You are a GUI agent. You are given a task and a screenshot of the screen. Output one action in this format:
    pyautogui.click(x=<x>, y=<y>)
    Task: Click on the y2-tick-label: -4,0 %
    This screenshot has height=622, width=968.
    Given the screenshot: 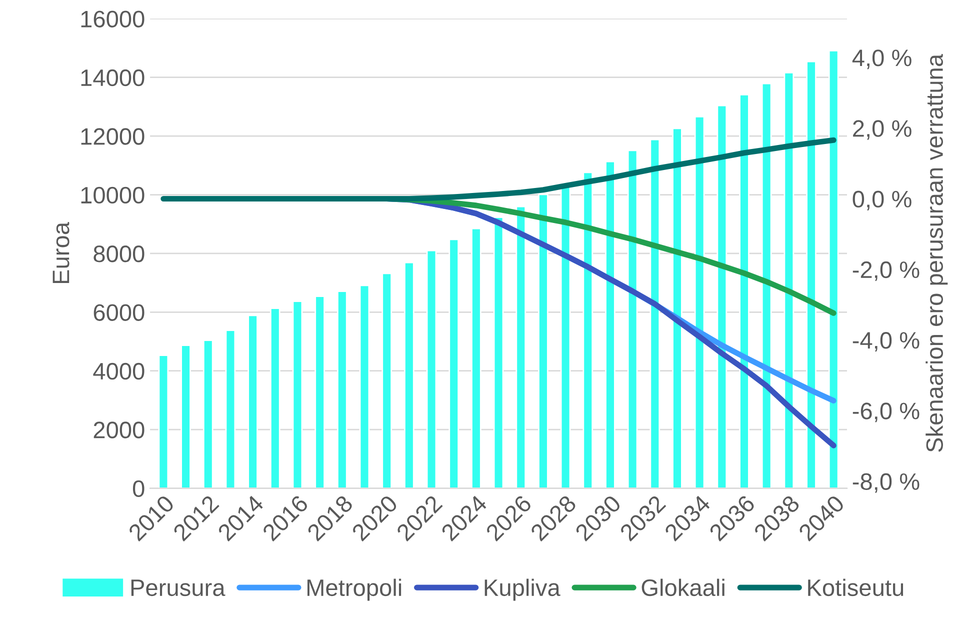 What is the action you would take?
    pyautogui.click(x=886, y=342)
    